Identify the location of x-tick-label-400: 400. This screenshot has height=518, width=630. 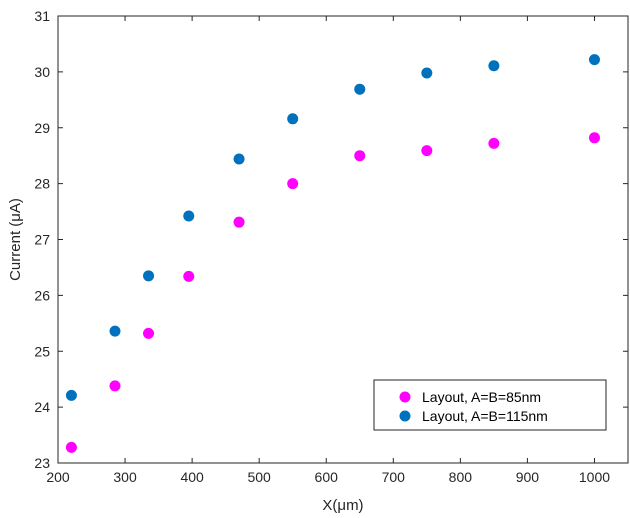
(192, 477).